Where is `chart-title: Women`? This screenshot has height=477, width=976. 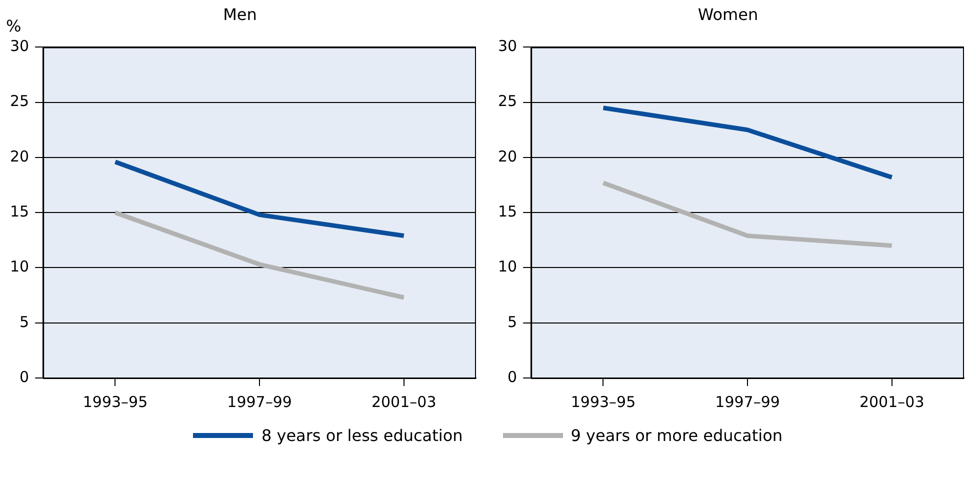
chart-title: Women is located at coordinates (728, 14).